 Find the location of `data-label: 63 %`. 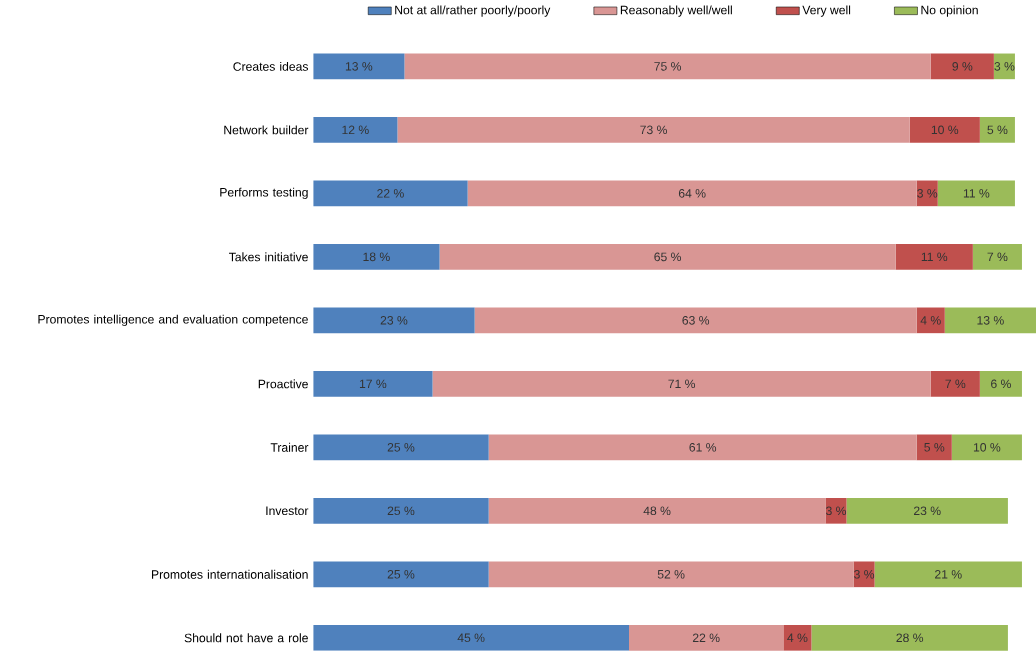

data-label: 63 % is located at coordinates (696, 320).